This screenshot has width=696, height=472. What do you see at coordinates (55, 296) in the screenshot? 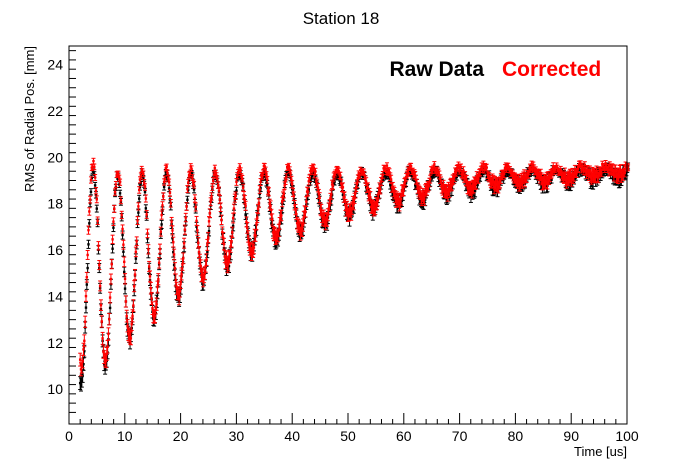
I see `y-tick-label: 14` at bounding box center [55, 296].